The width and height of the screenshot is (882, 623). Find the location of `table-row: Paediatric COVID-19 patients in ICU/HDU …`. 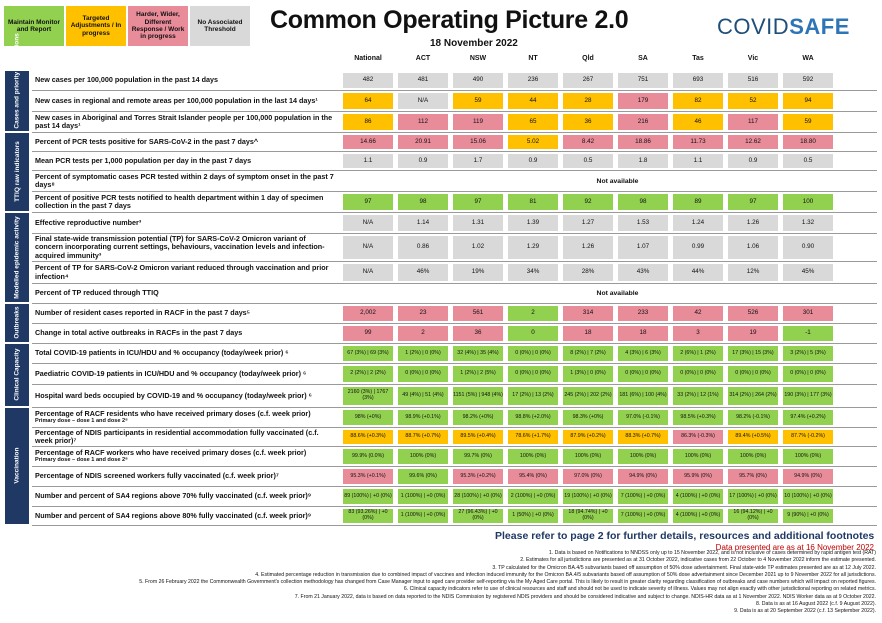

table-row: Paediatric COVID-19 patients in ICU/HDU … is located at coordinates (454, 374).